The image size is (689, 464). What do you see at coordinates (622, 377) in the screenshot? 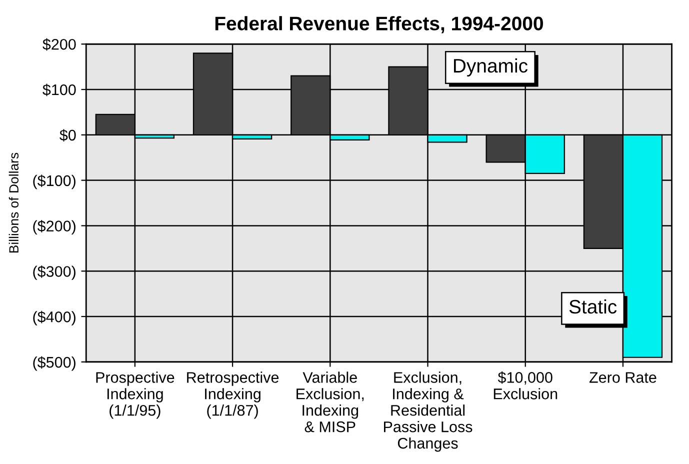
I see `x-tick-label: Zero Rate` at bounding box center [622, 377].